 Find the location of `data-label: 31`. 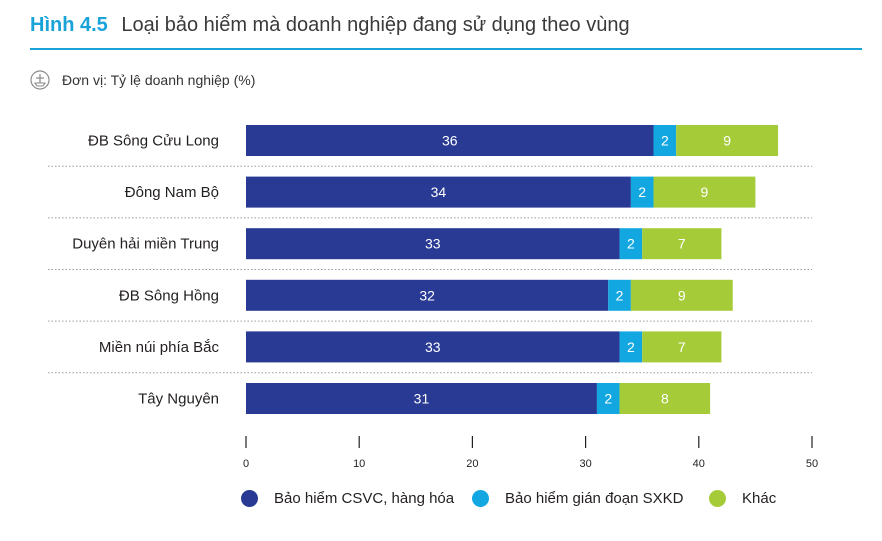

data-label: 31 is located at coordinates (422, 399).